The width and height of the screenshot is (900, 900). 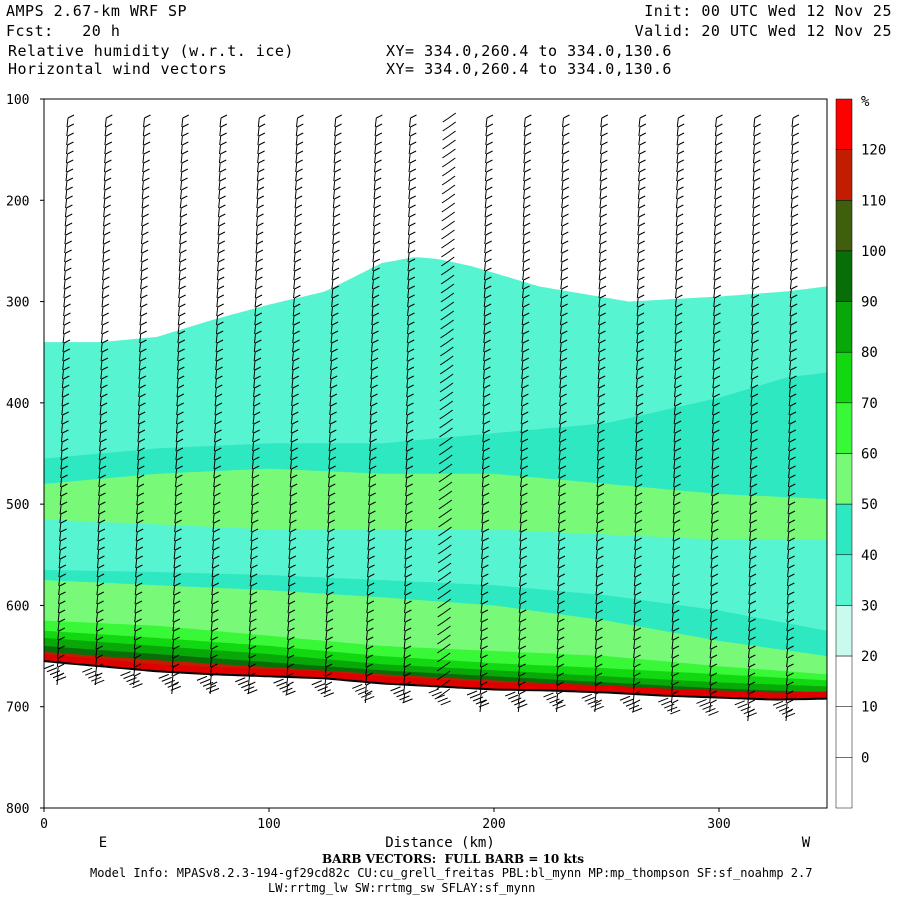 What do you see at coordinates (873, 252) in the screenshot?
I see `colorbar-label: 100` at bounding box center [873, 252].